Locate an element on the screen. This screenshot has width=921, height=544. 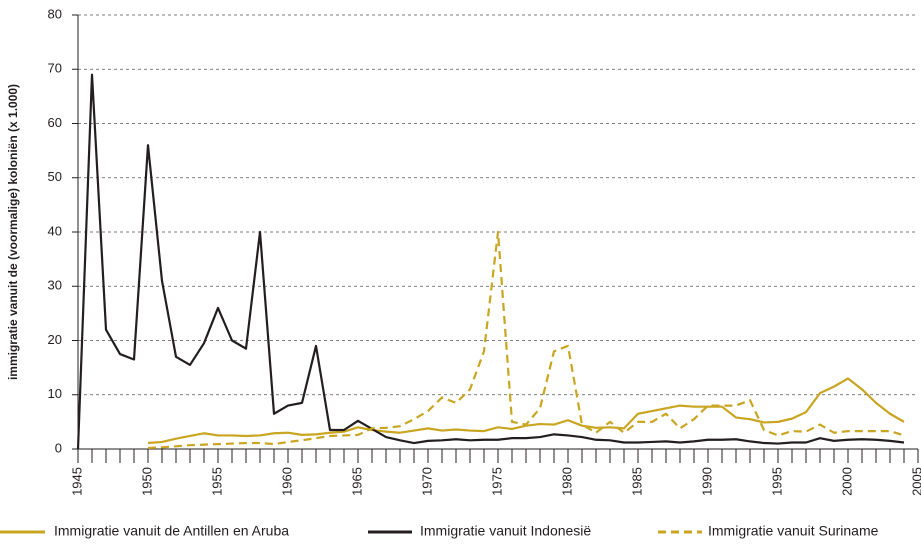
x-tick-label: 1960 is located at coordinates (286, 481).